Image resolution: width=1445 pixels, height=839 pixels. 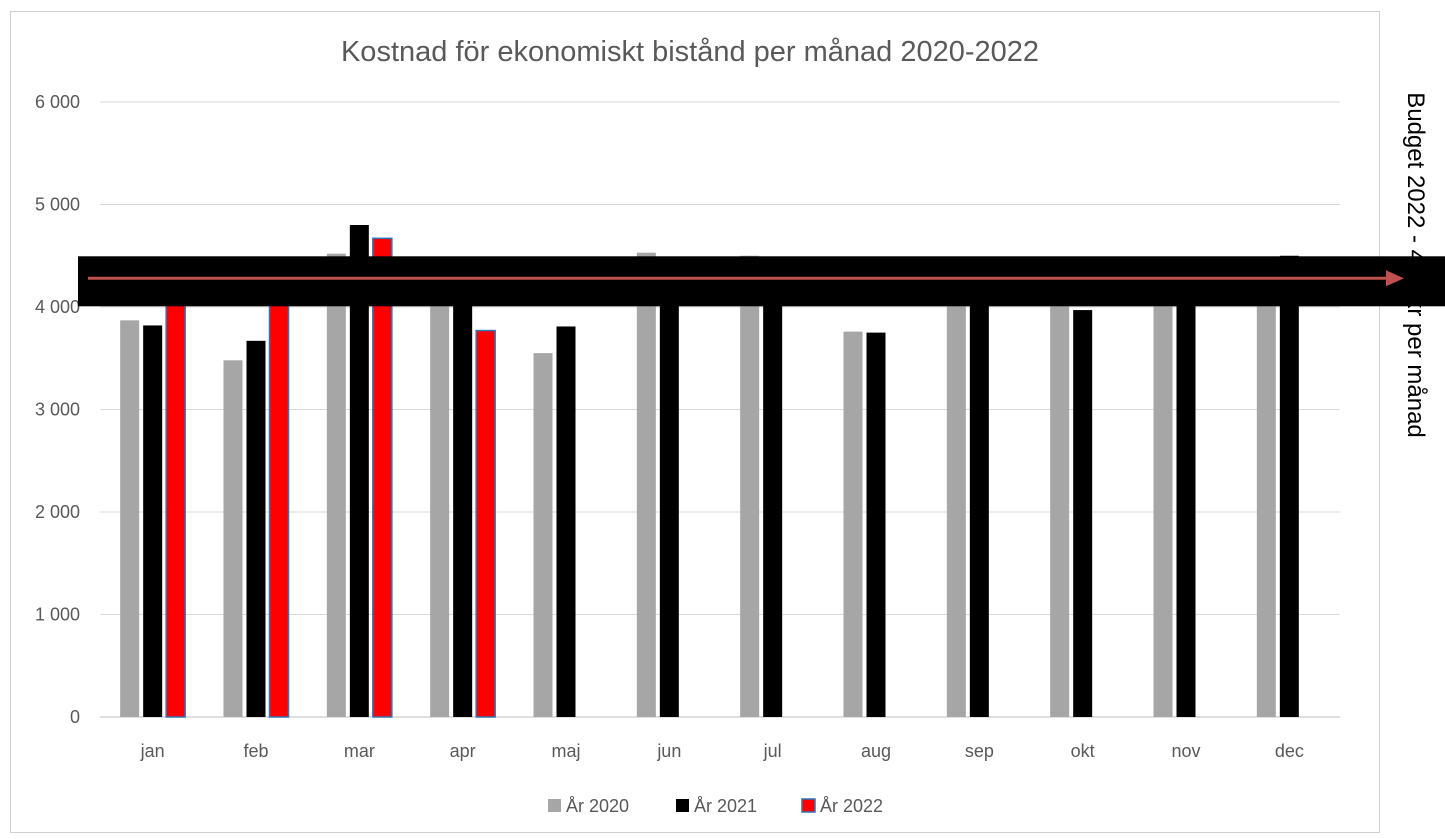 What do you see at coordinates (1083, 513) in the screenshot?
I see `bar-år-2021-okt` at bounding box center [1083, 513].